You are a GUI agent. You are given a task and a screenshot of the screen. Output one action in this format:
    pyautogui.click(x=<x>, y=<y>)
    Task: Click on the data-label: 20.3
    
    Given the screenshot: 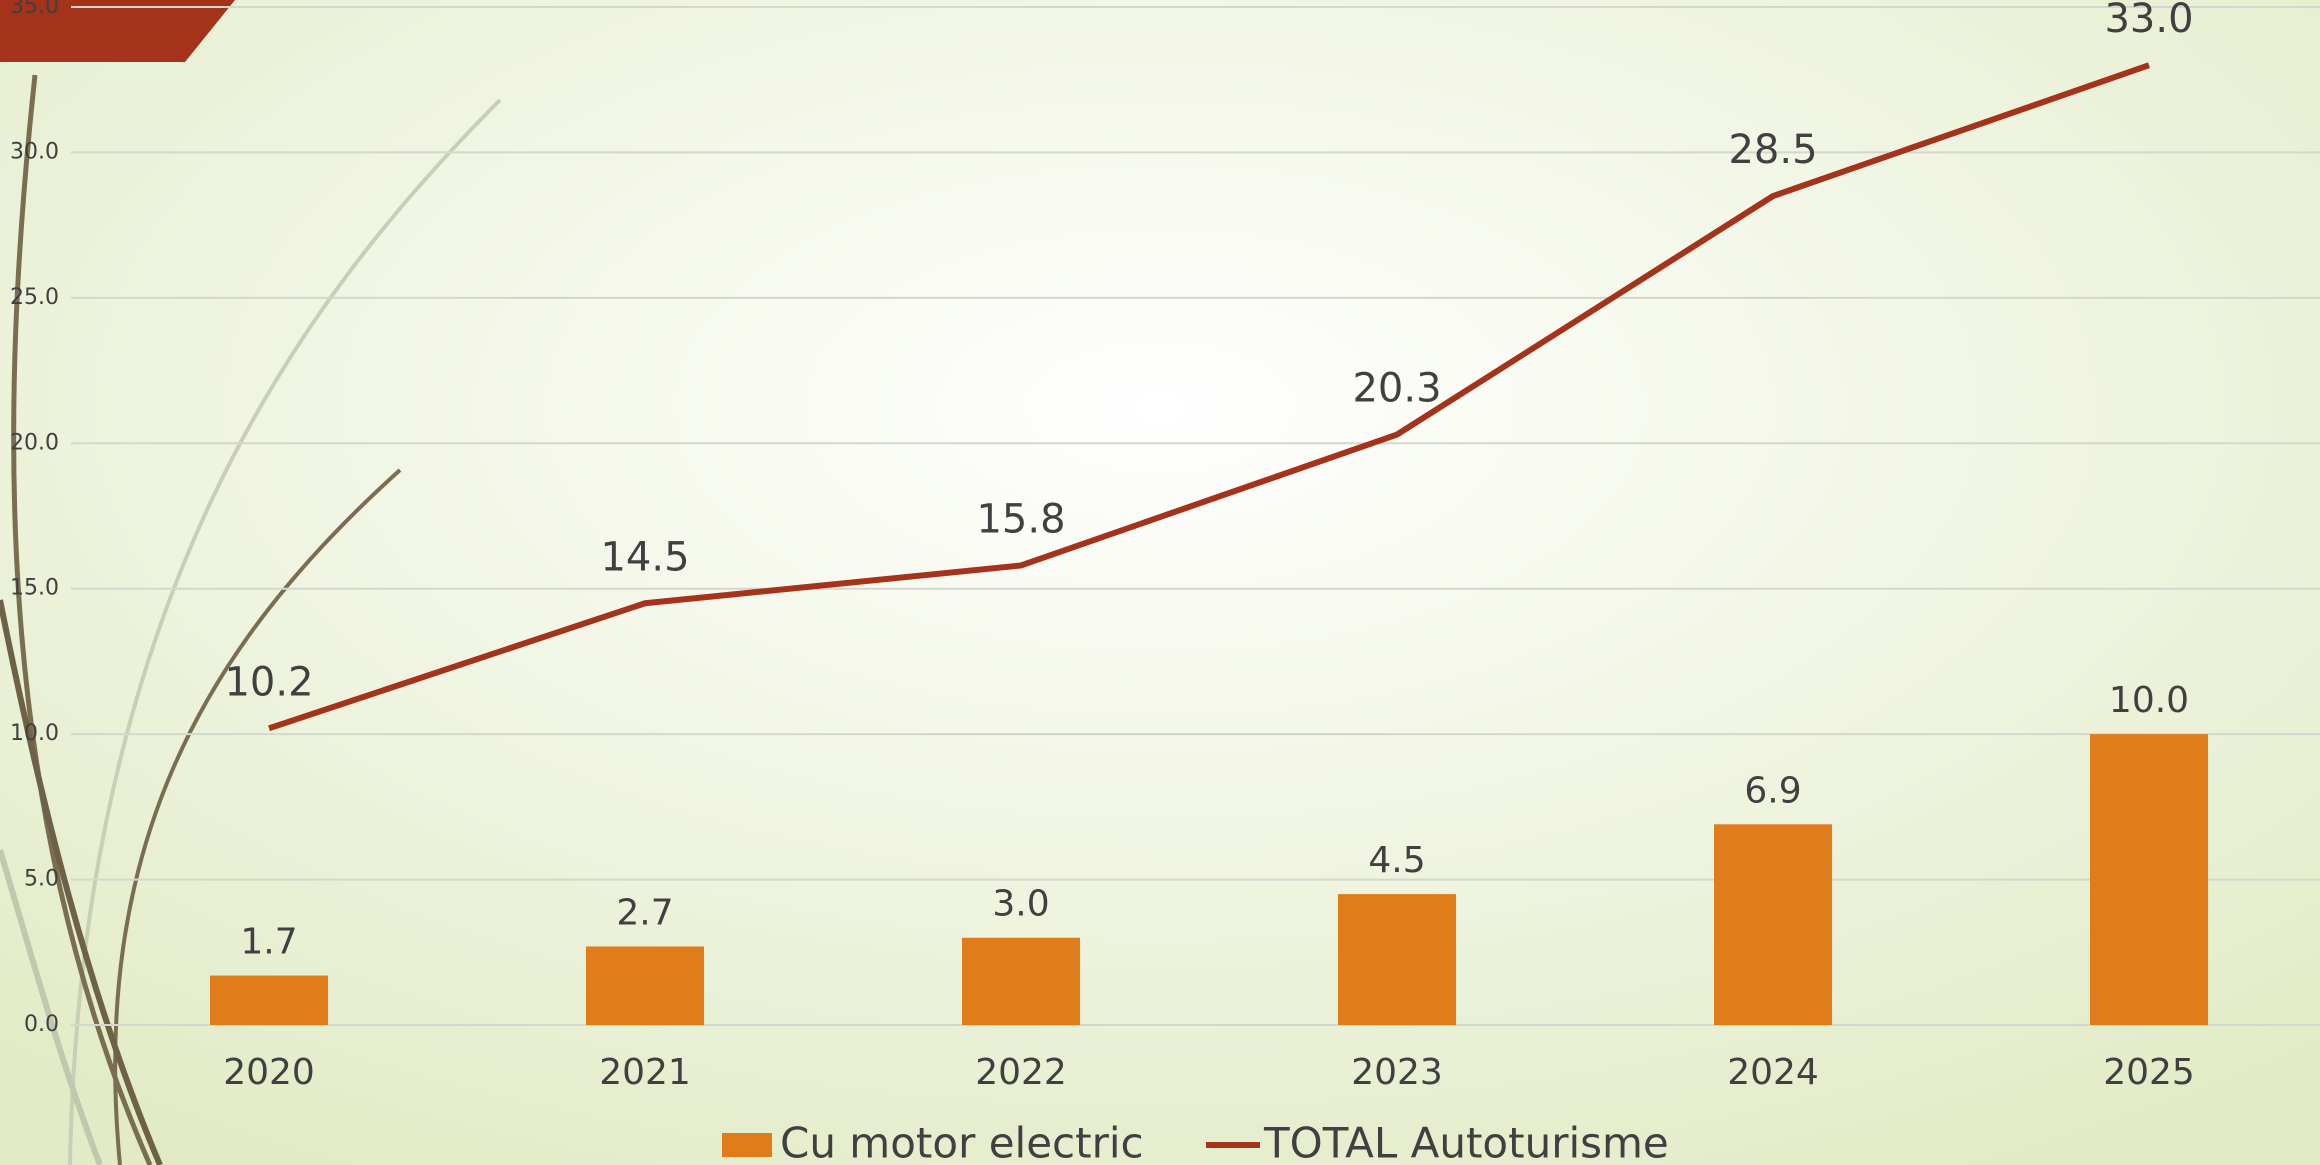 What is the action you would take?
    pyautogui.click(x=1396, y=389)
    